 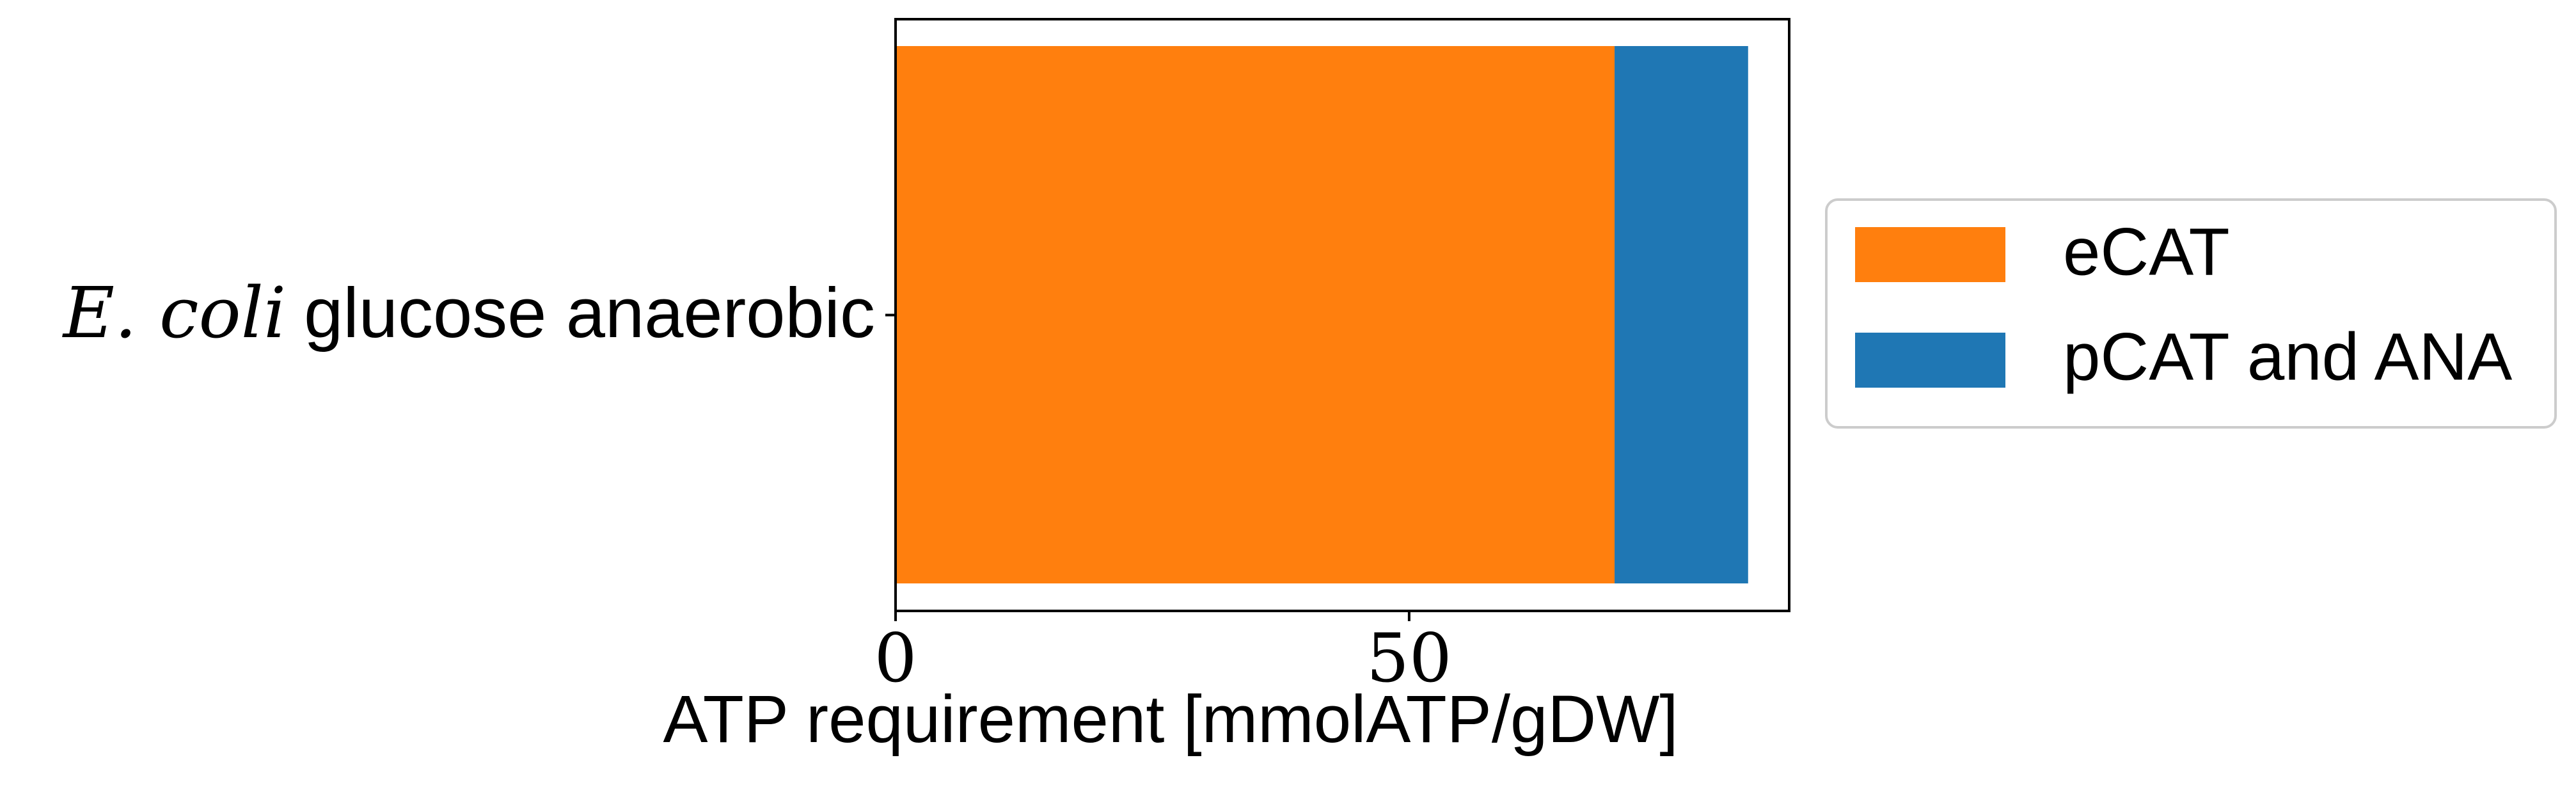 What do you see at coordinates (468, 313) in the screenshot?
I see `y-category-label: E. coli glucose anaerobic` at bounding box center [468, 313].